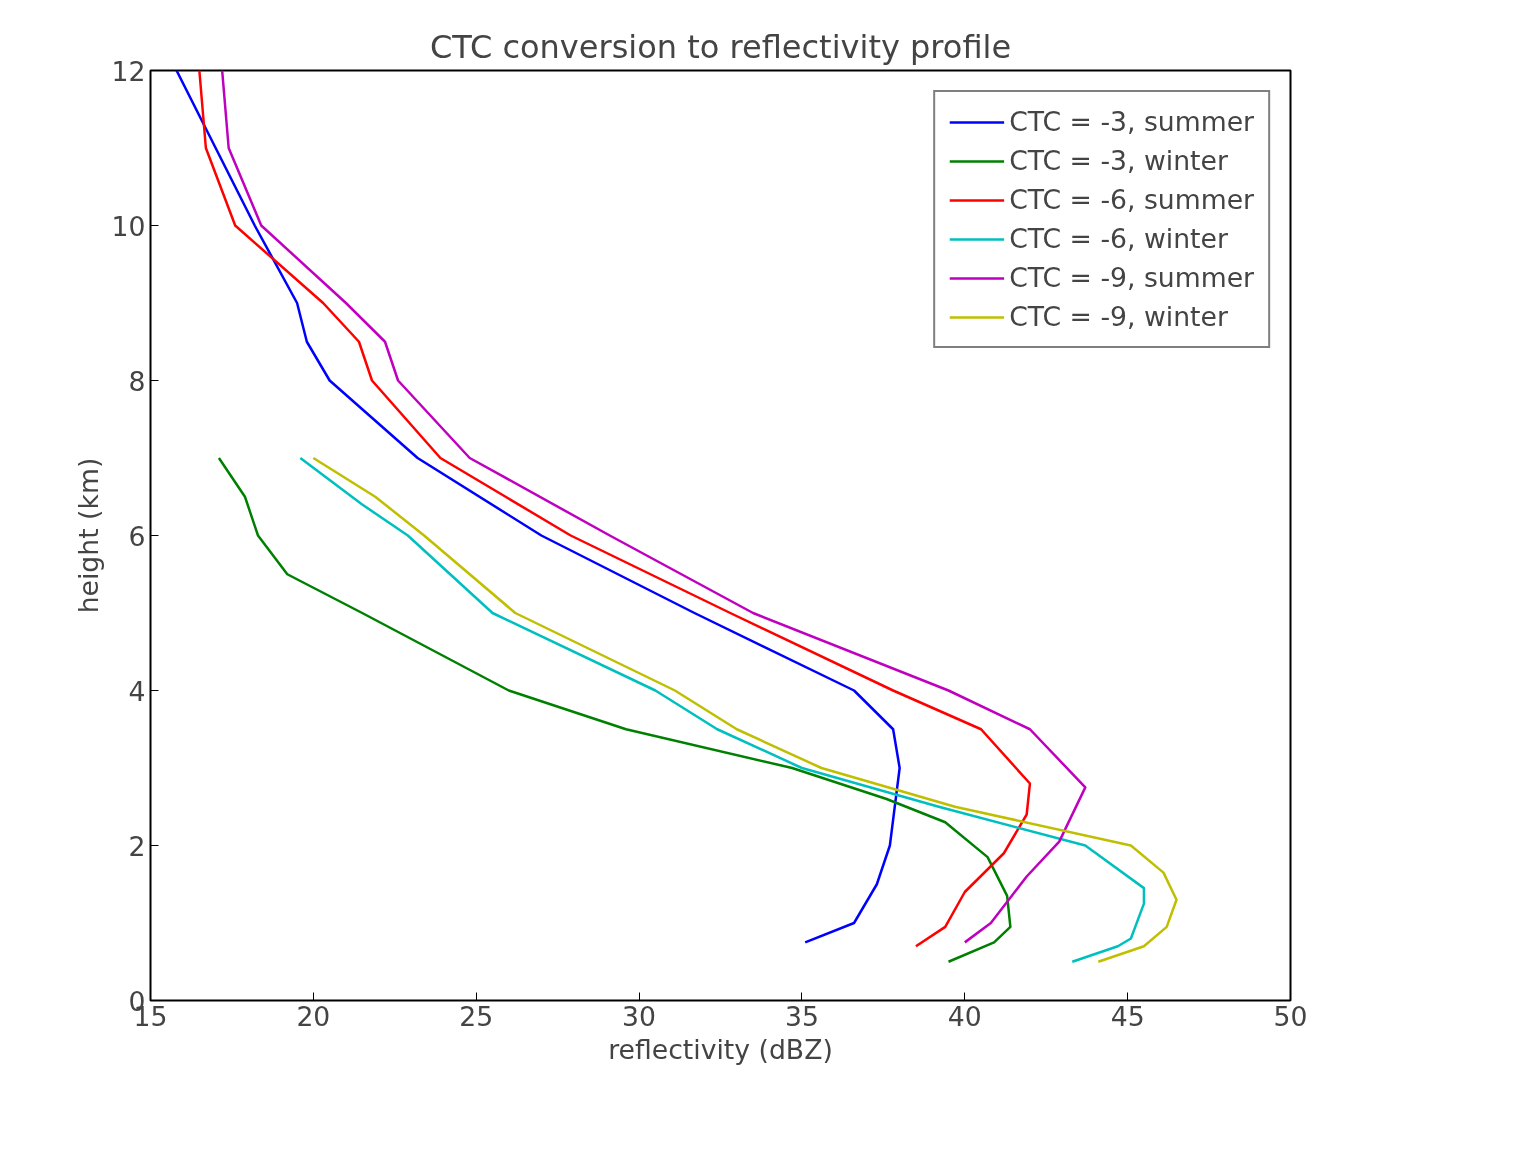 The image size is (1527, 1155). Describe the element at coordinates (313, 1016) in the screenshot. I see `x-tick-label: 20` at that location.